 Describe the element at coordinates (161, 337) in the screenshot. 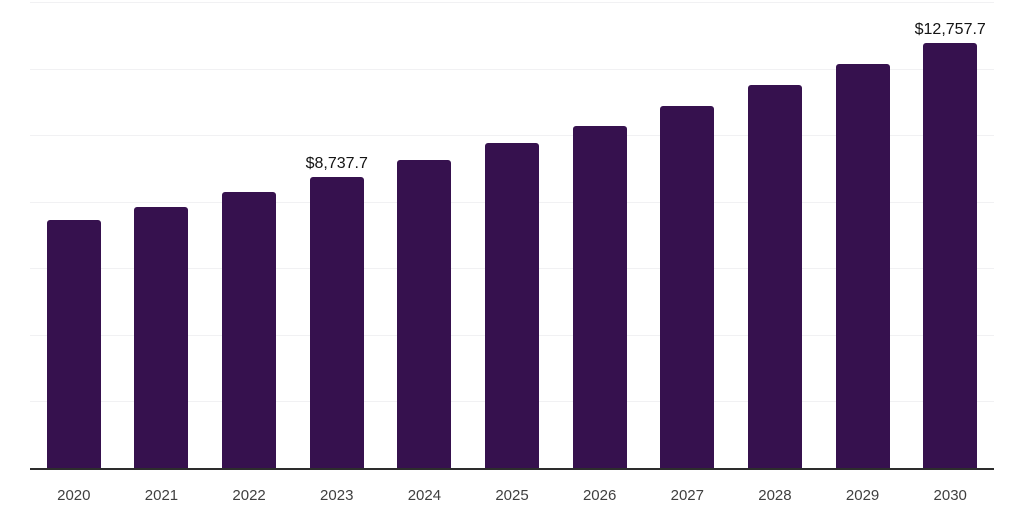

I see `bar-2021` at that location.